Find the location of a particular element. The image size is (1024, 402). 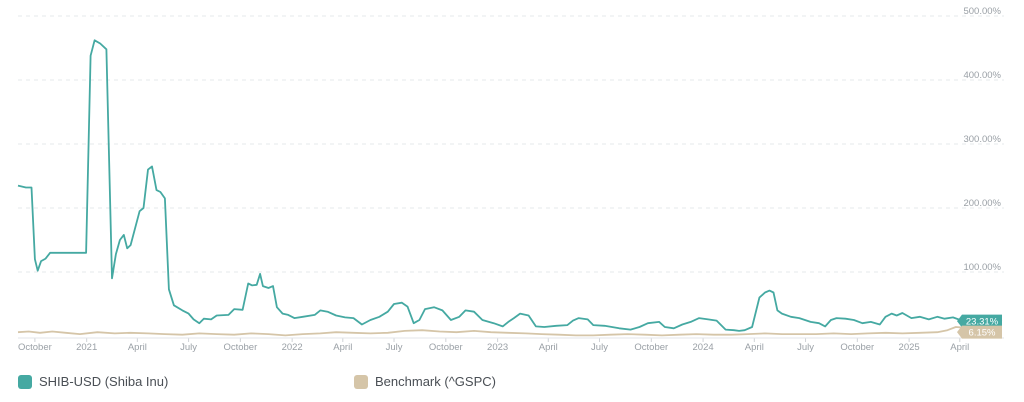

end-label-benchmark: 6.15% is located at coordinates (979, 332).